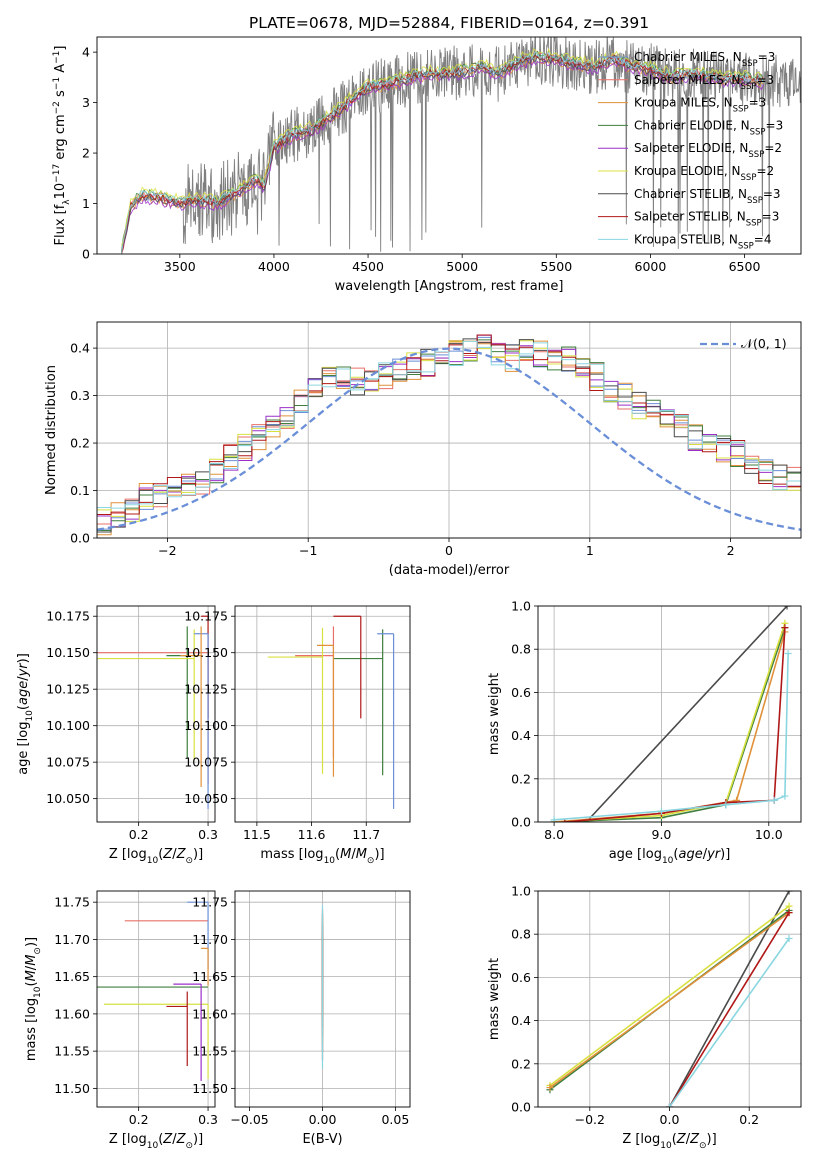  What do you see at coordinates (691, 148) in the screenshot?
I see `legend-name: Salpeter ELODIE, N` at bounding box center [691, 148].